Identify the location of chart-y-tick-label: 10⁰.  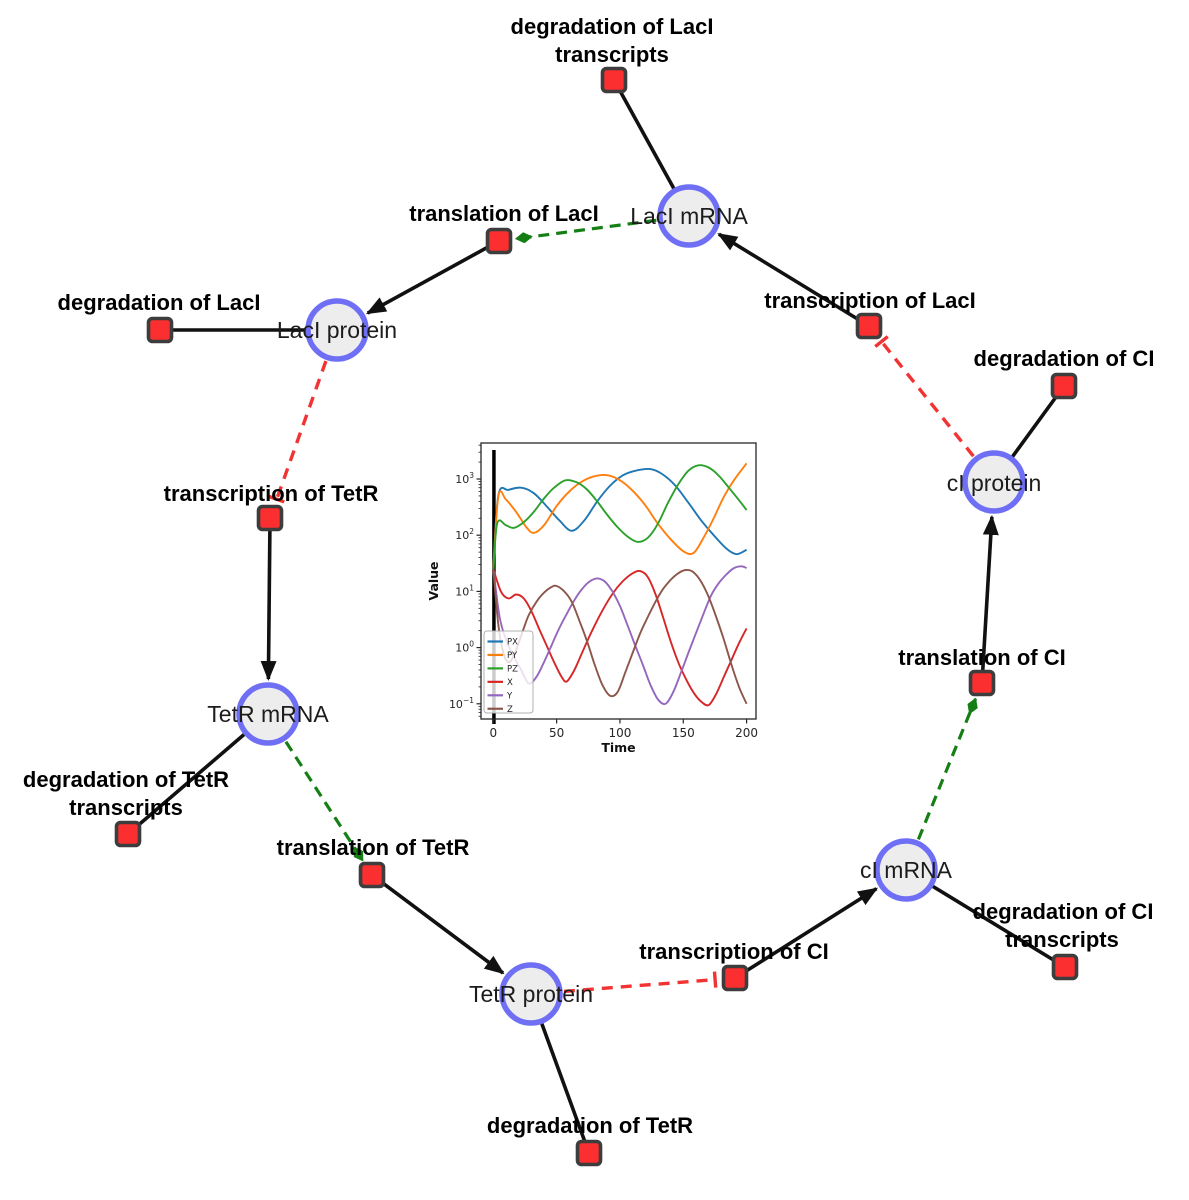
(464, 647).